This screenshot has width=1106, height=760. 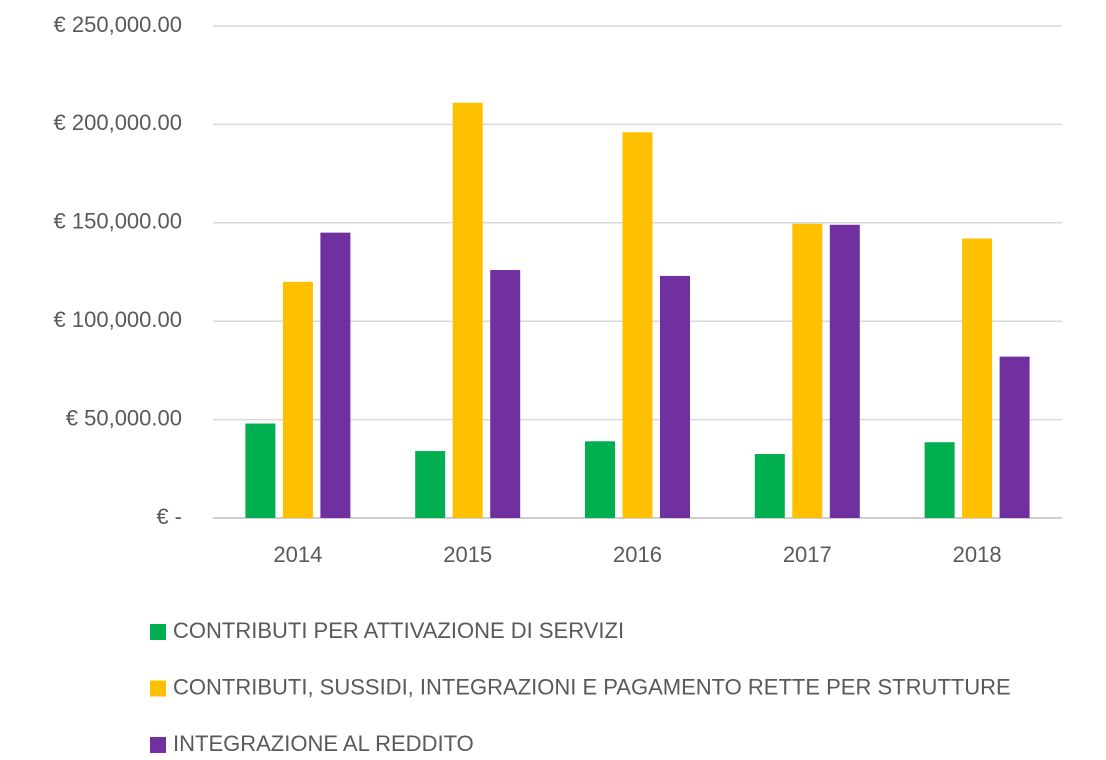 What do you see at coordinates (297, 554) in the screenshot?
I see `x-tick-label: 2014` at bounding box center [297, 554].